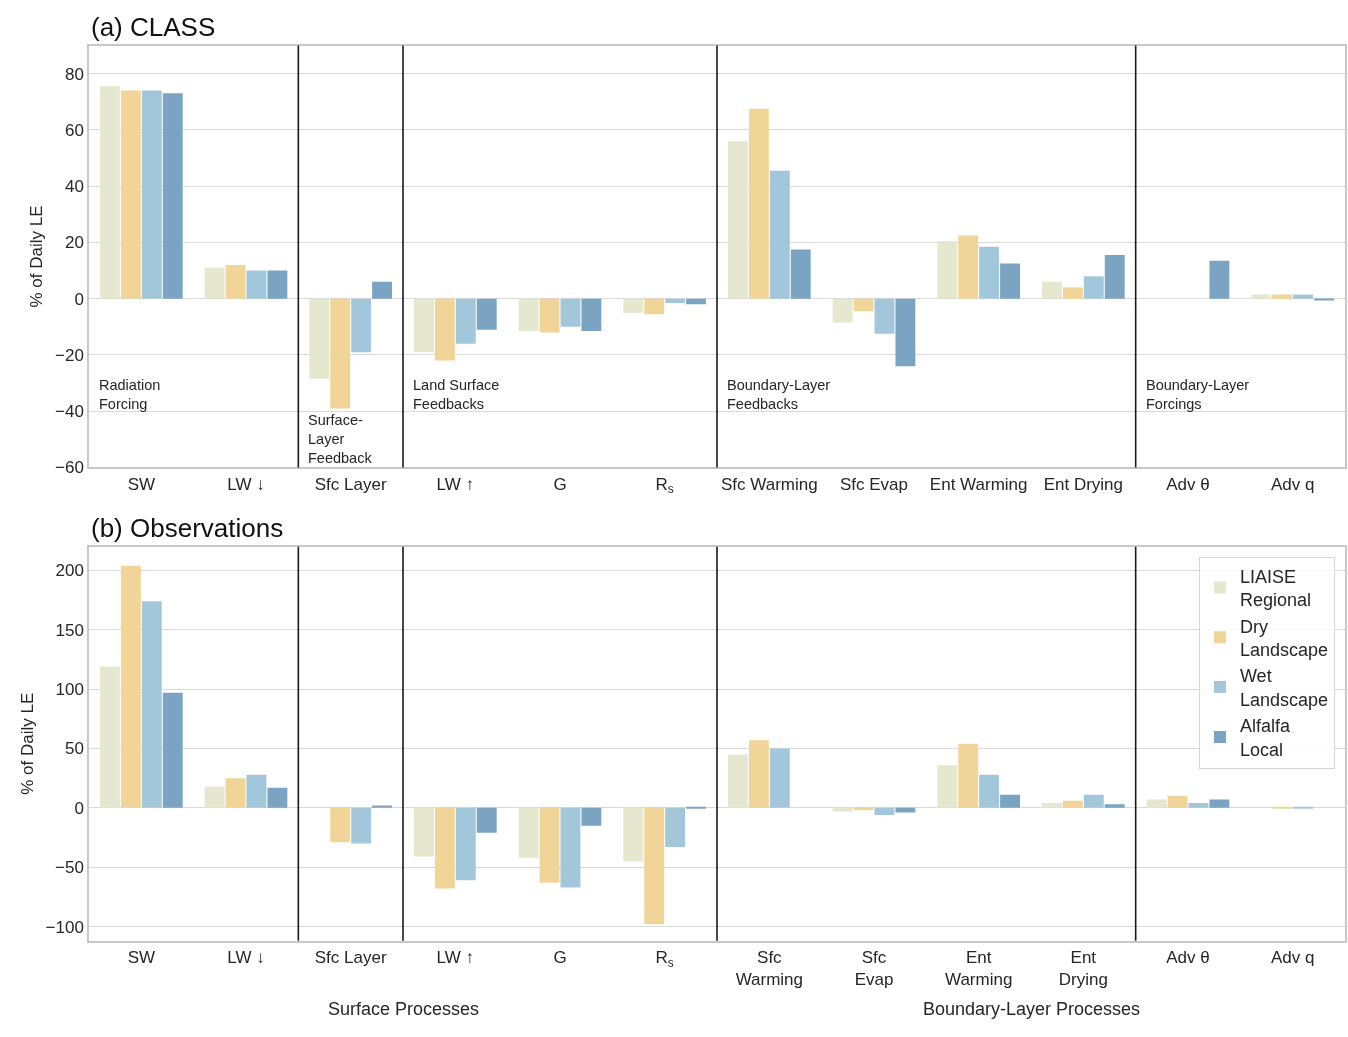  Describe the element at coordinates (74, 749) in the screenshot. I see `y-tick-label: 50` at that location.